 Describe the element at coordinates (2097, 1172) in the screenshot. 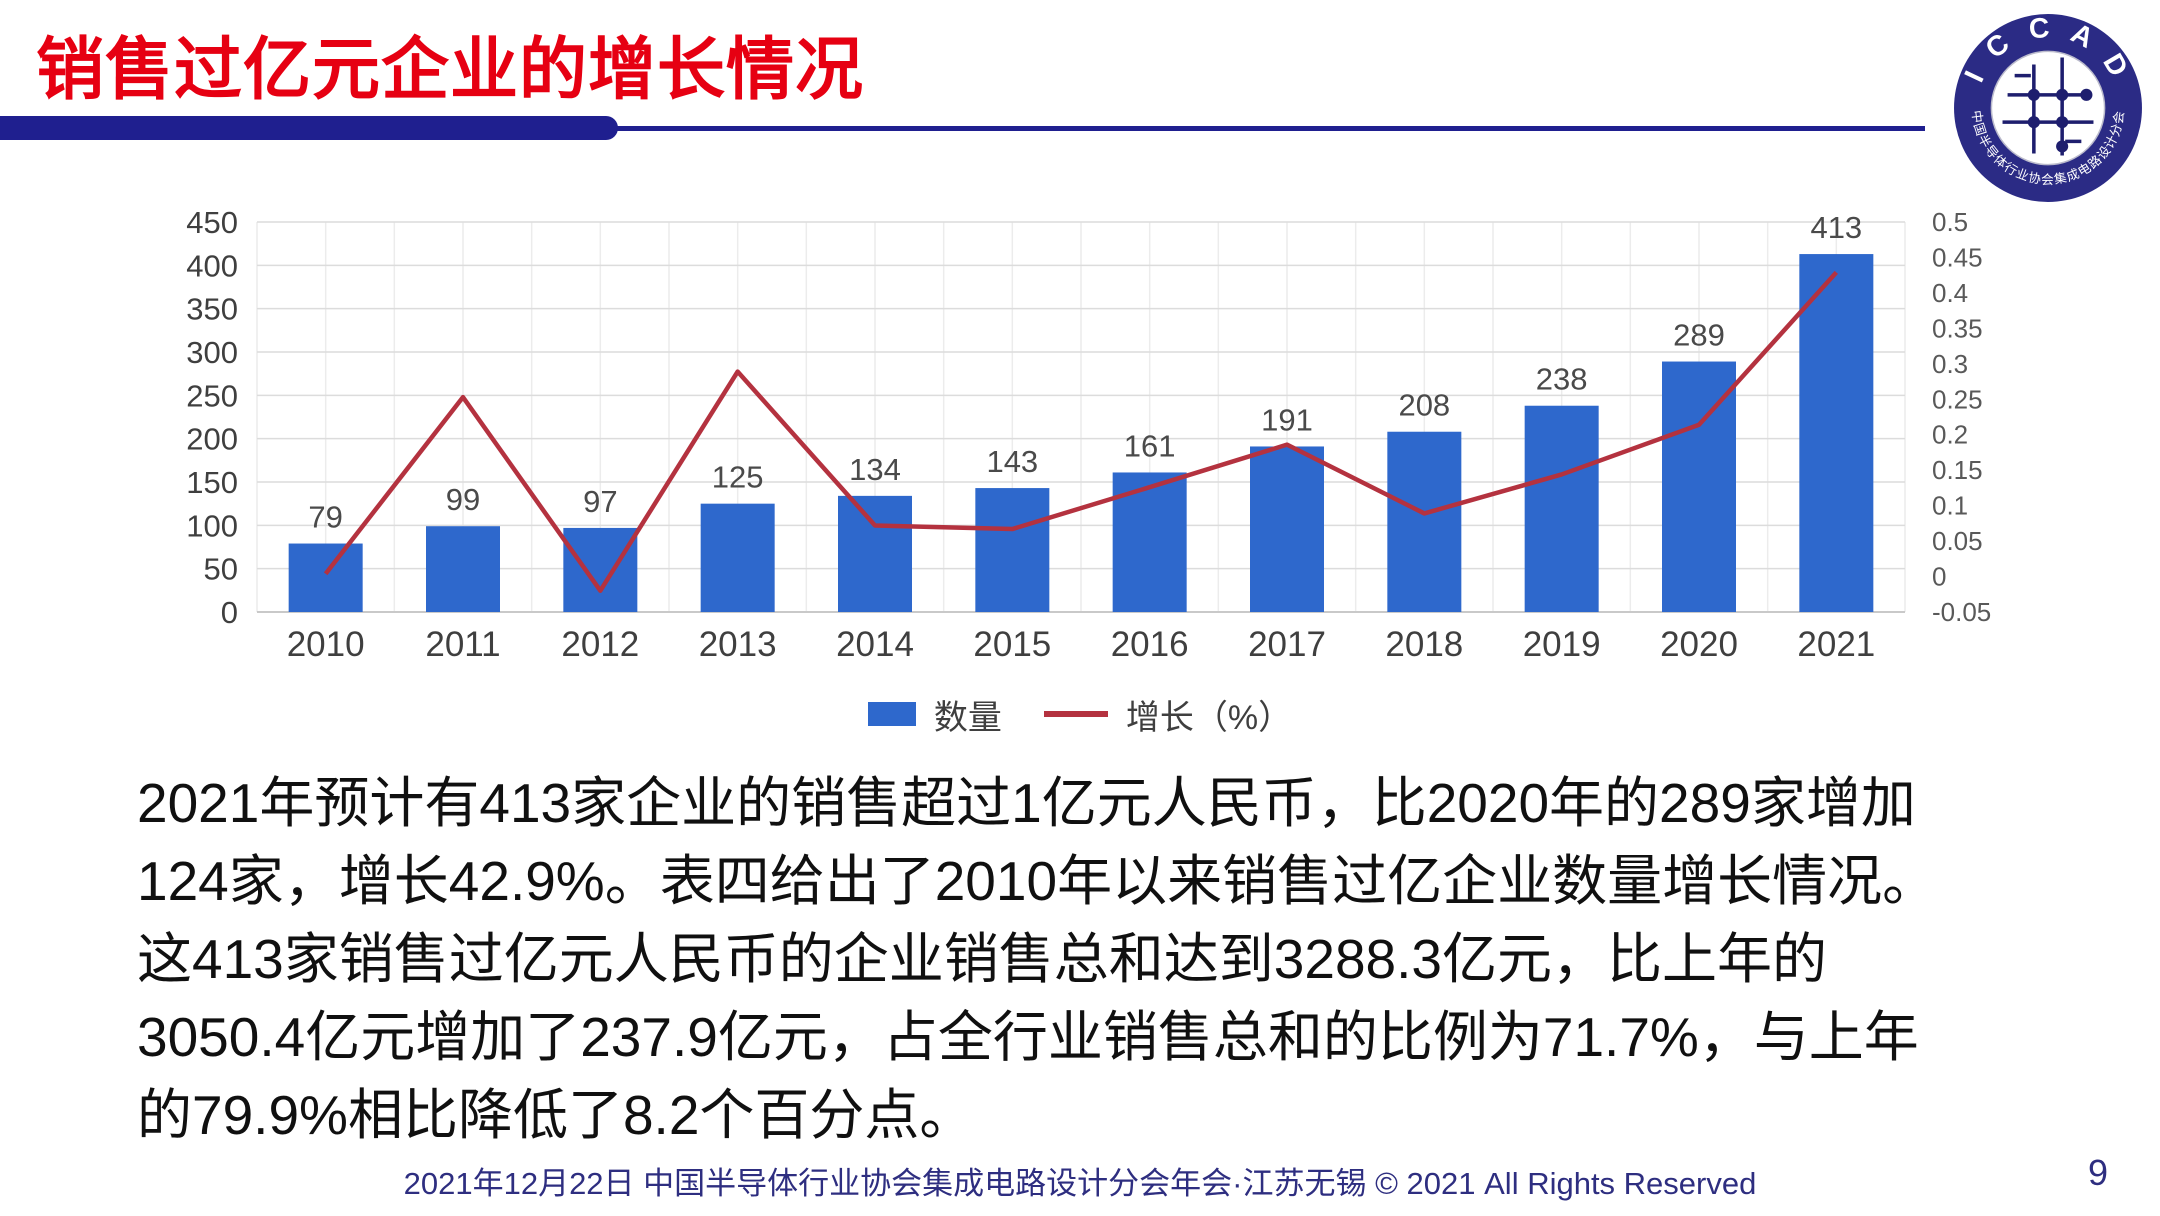

I see `page-number: 9` at that location.